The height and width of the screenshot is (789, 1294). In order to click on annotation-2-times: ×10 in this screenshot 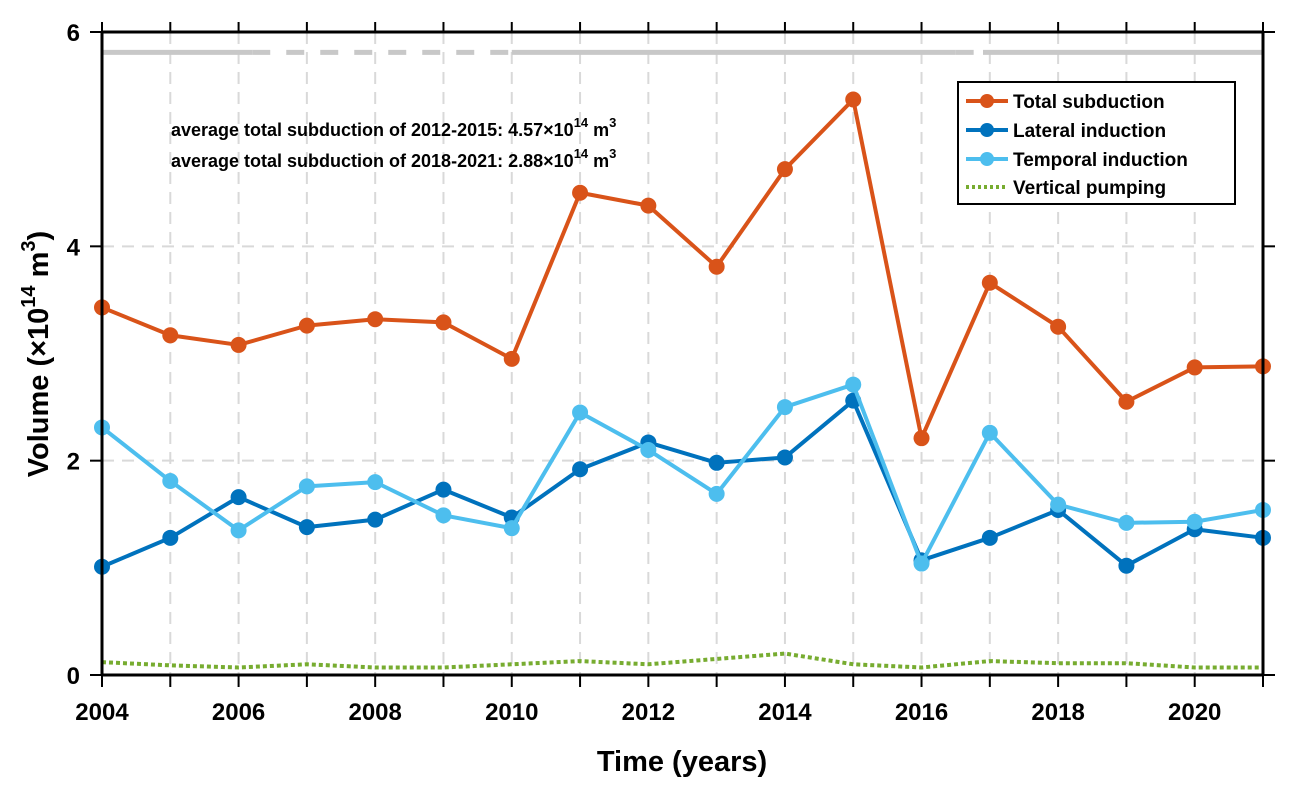, I will do `click(558, 161)`.